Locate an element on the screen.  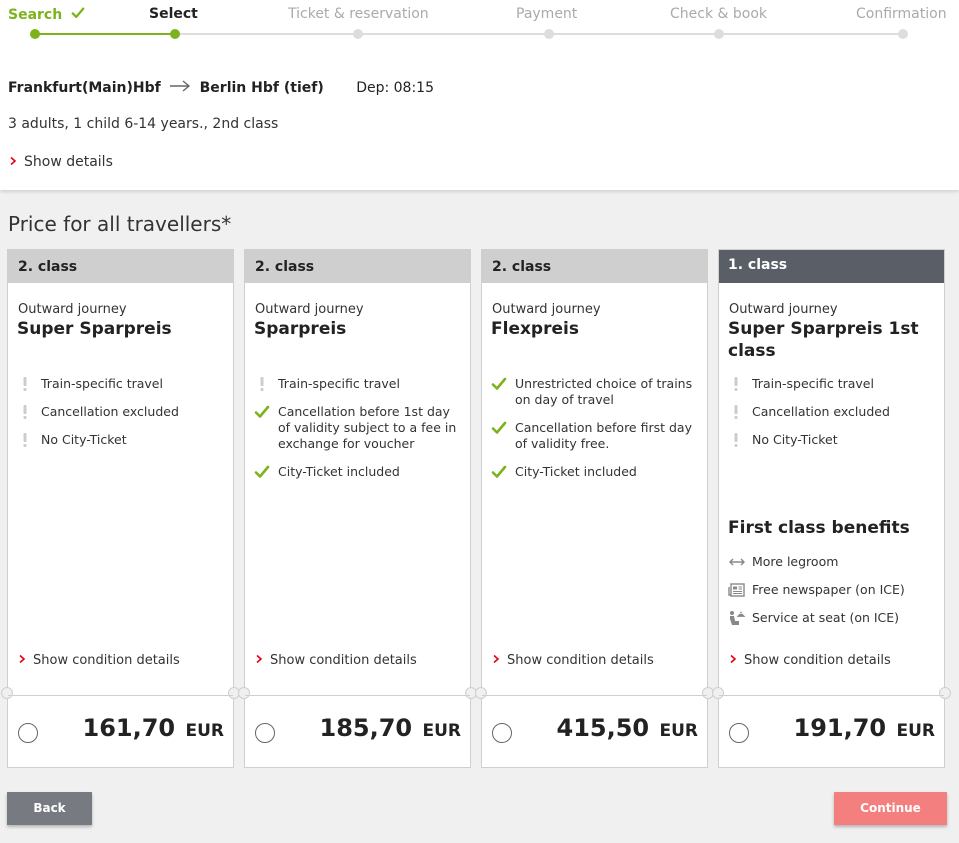
feature-text: City-Ticket included is located at coordinates (339, 471).